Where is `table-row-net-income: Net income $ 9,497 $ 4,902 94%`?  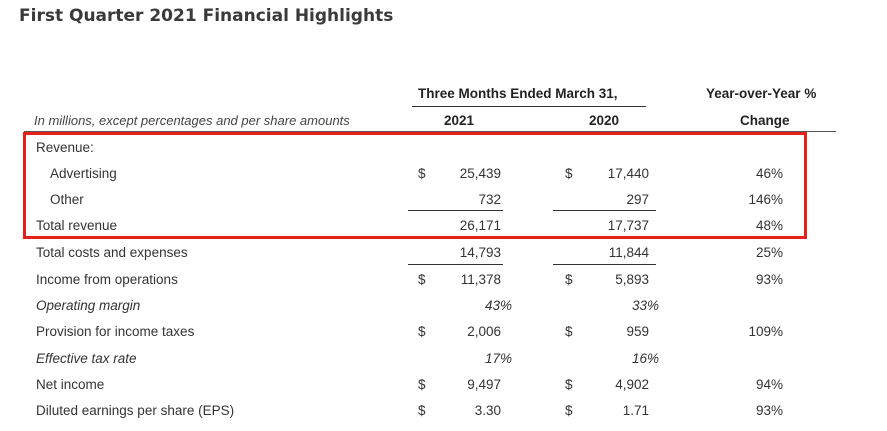 table-row-net-income: Net income $ 9,497 $ 4,902 94% is located at coordinates (443, 385).